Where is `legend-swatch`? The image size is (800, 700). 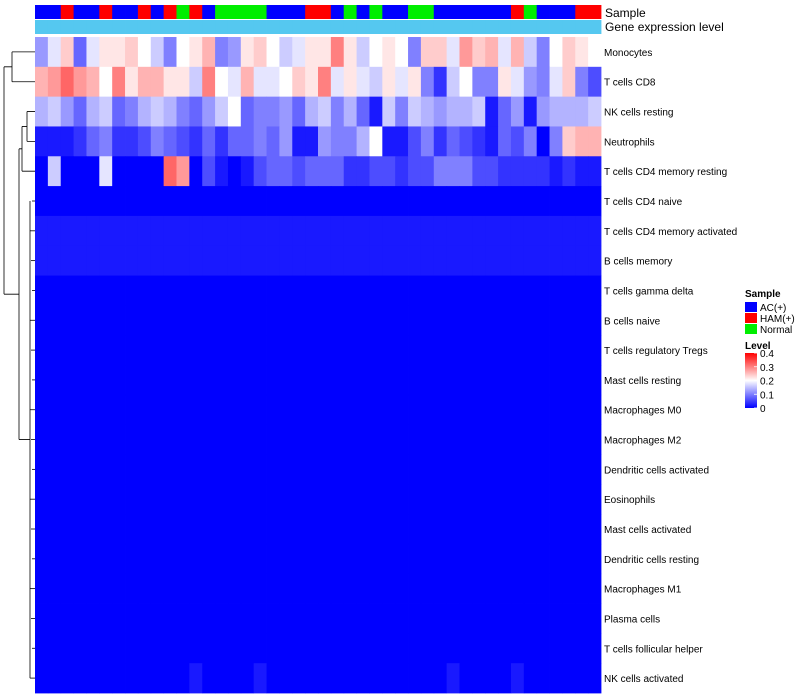 legend-swatch is located at coordinates (751, 307).